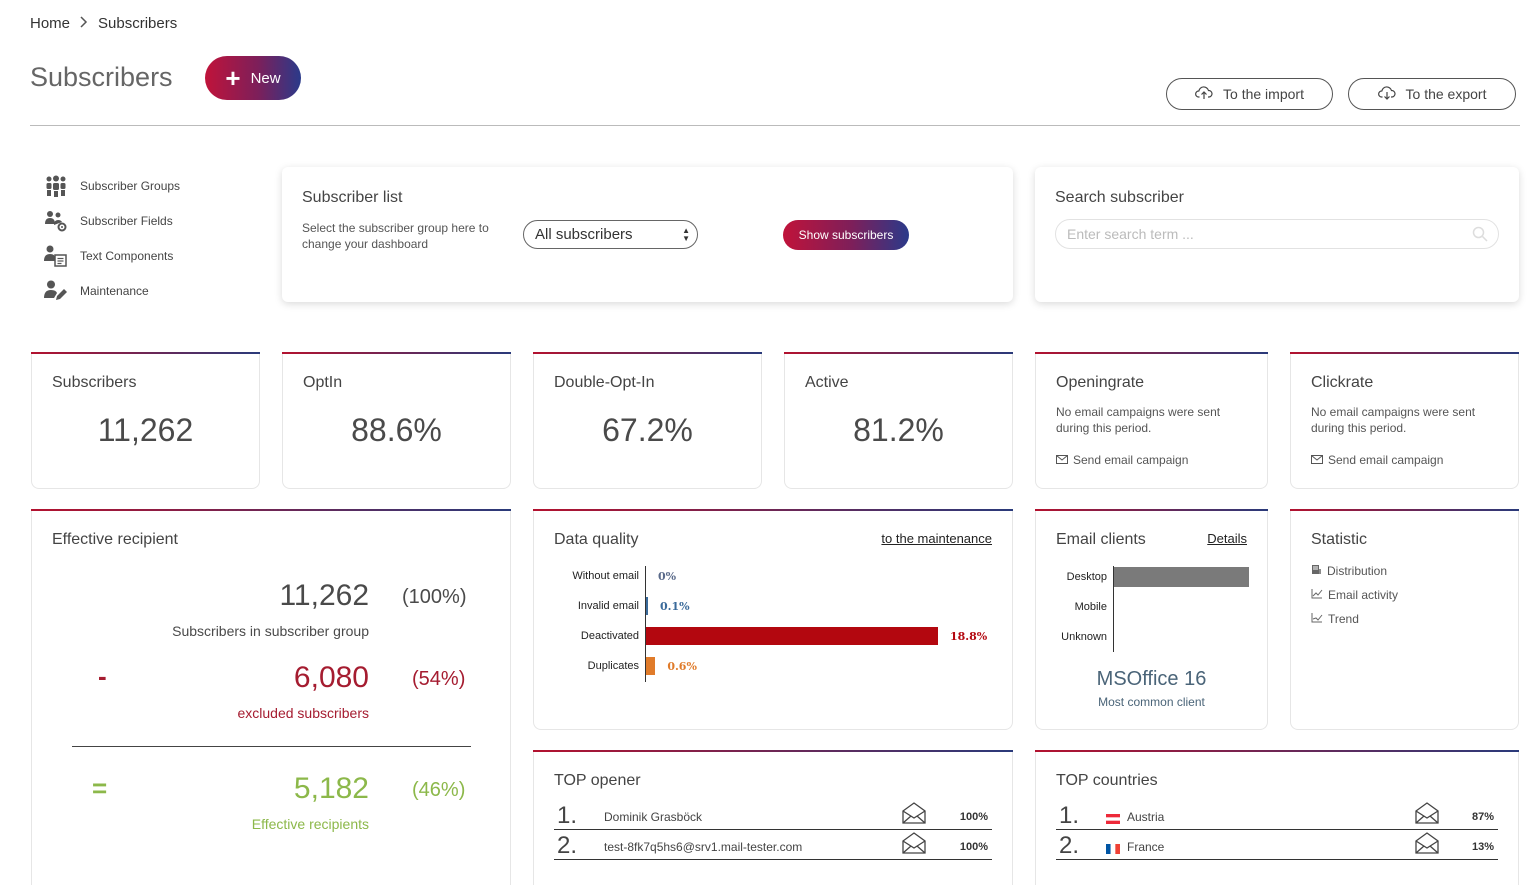 The height and width of the screenshot is (885, 1536). What do you see at coordinates (846, 235) in the screenshot?
I see `show-subscribers-button: Show subscribers` at bounding box center [846, 235].